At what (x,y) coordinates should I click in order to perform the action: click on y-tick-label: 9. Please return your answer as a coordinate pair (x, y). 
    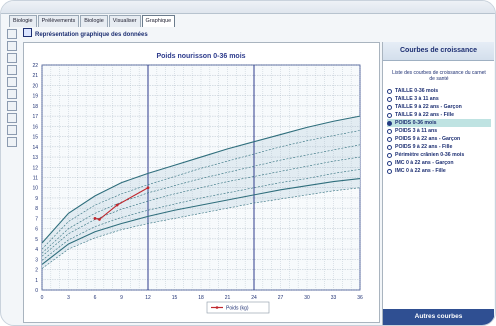
    Looking at the image, I should click on (36, 199).